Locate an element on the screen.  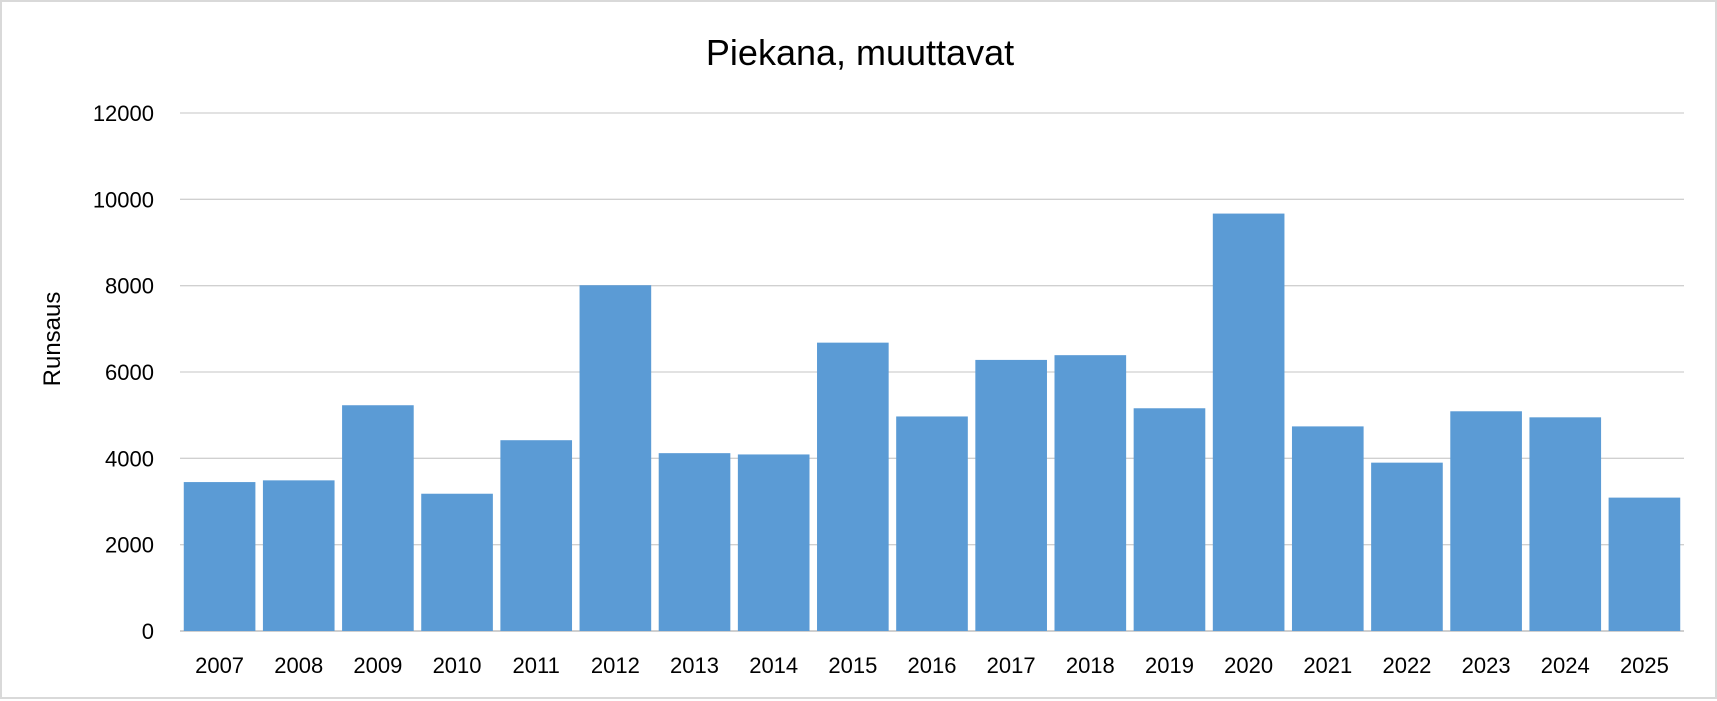
x-tick-label: 2020 is located at coordinates (1248, 665).